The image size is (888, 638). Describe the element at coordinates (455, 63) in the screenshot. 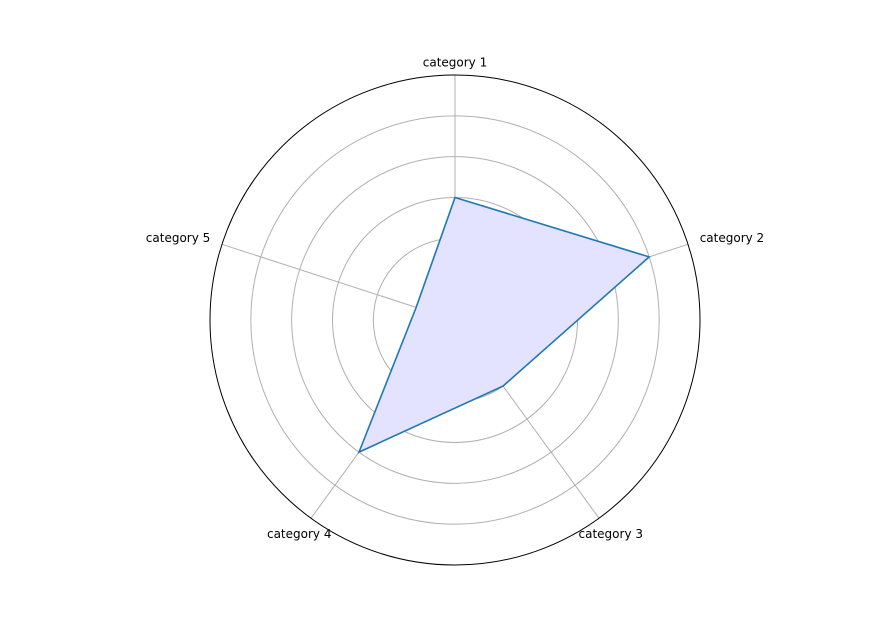

I see `category-label-1: category 1` at that location.